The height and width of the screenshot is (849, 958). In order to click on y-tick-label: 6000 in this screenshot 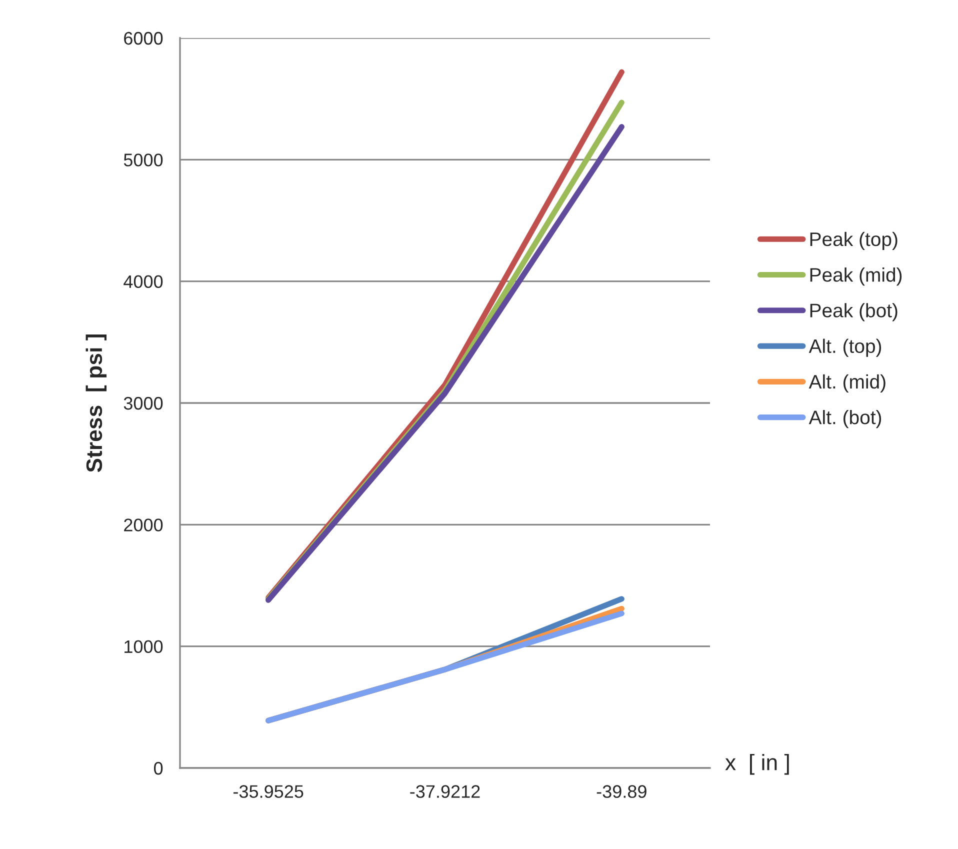, I will do `click(143, 38)`.